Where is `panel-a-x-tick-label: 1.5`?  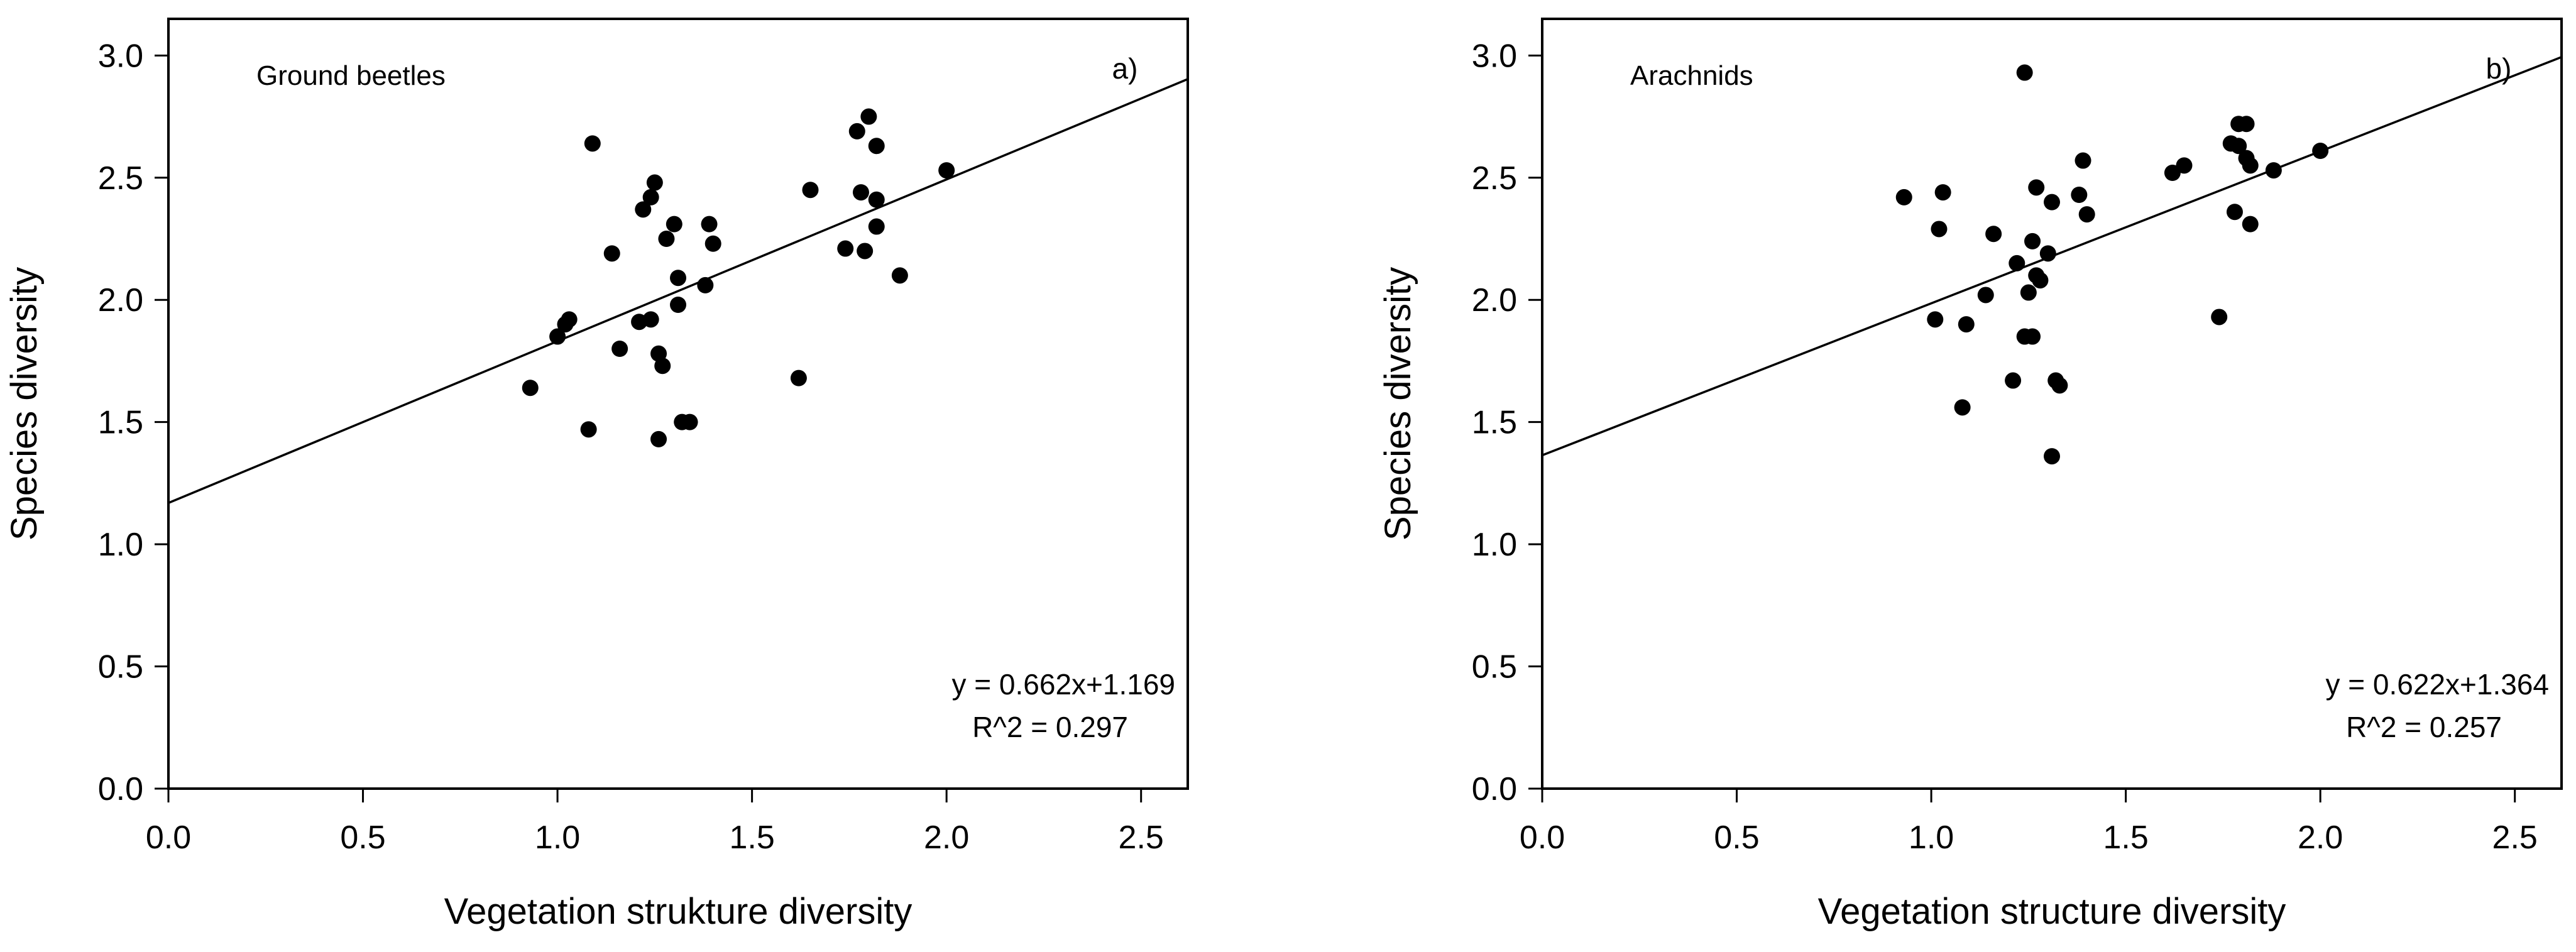 panel-a-x-tick-label: 1.5 is located at coordinates (751, 837).